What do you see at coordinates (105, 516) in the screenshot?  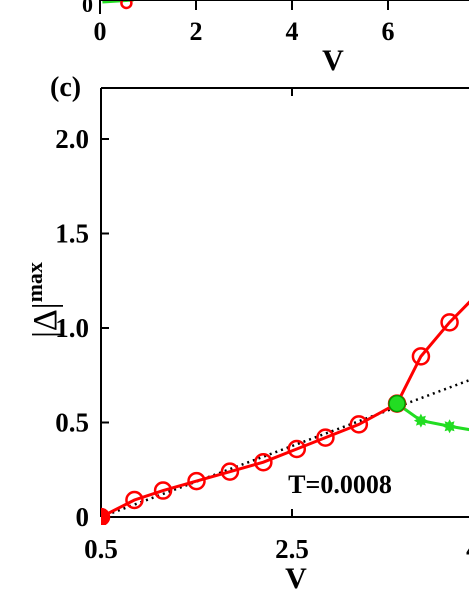 I see `panel-c-start-point` at bounding box center [105, 516].